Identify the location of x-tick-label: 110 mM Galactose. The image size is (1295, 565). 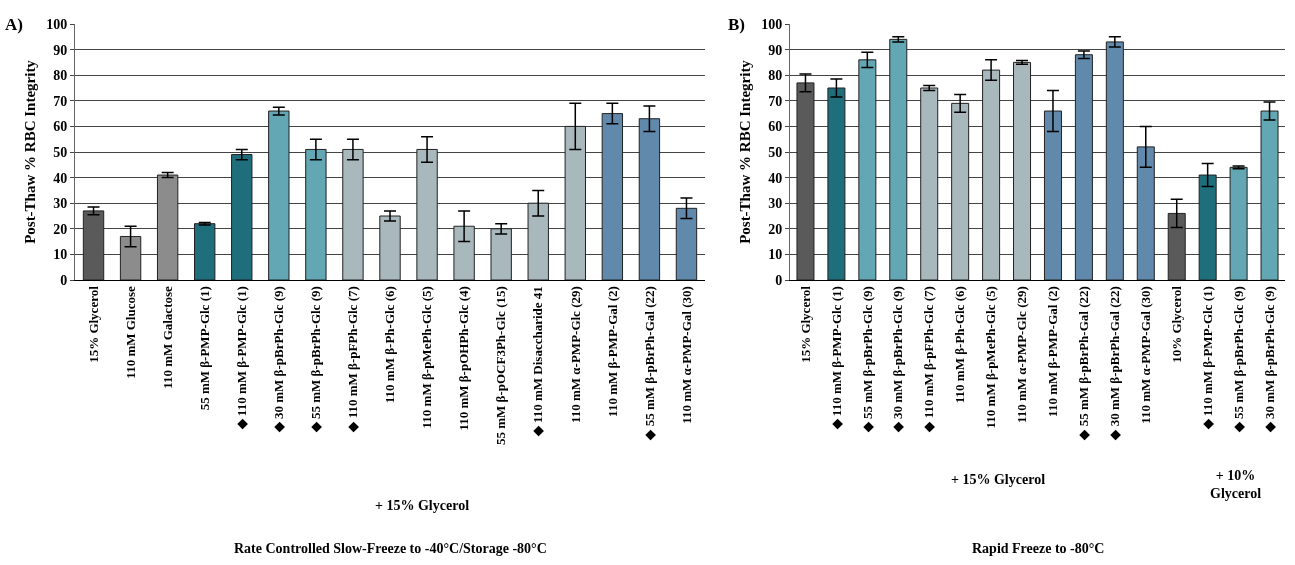
(167, 337).